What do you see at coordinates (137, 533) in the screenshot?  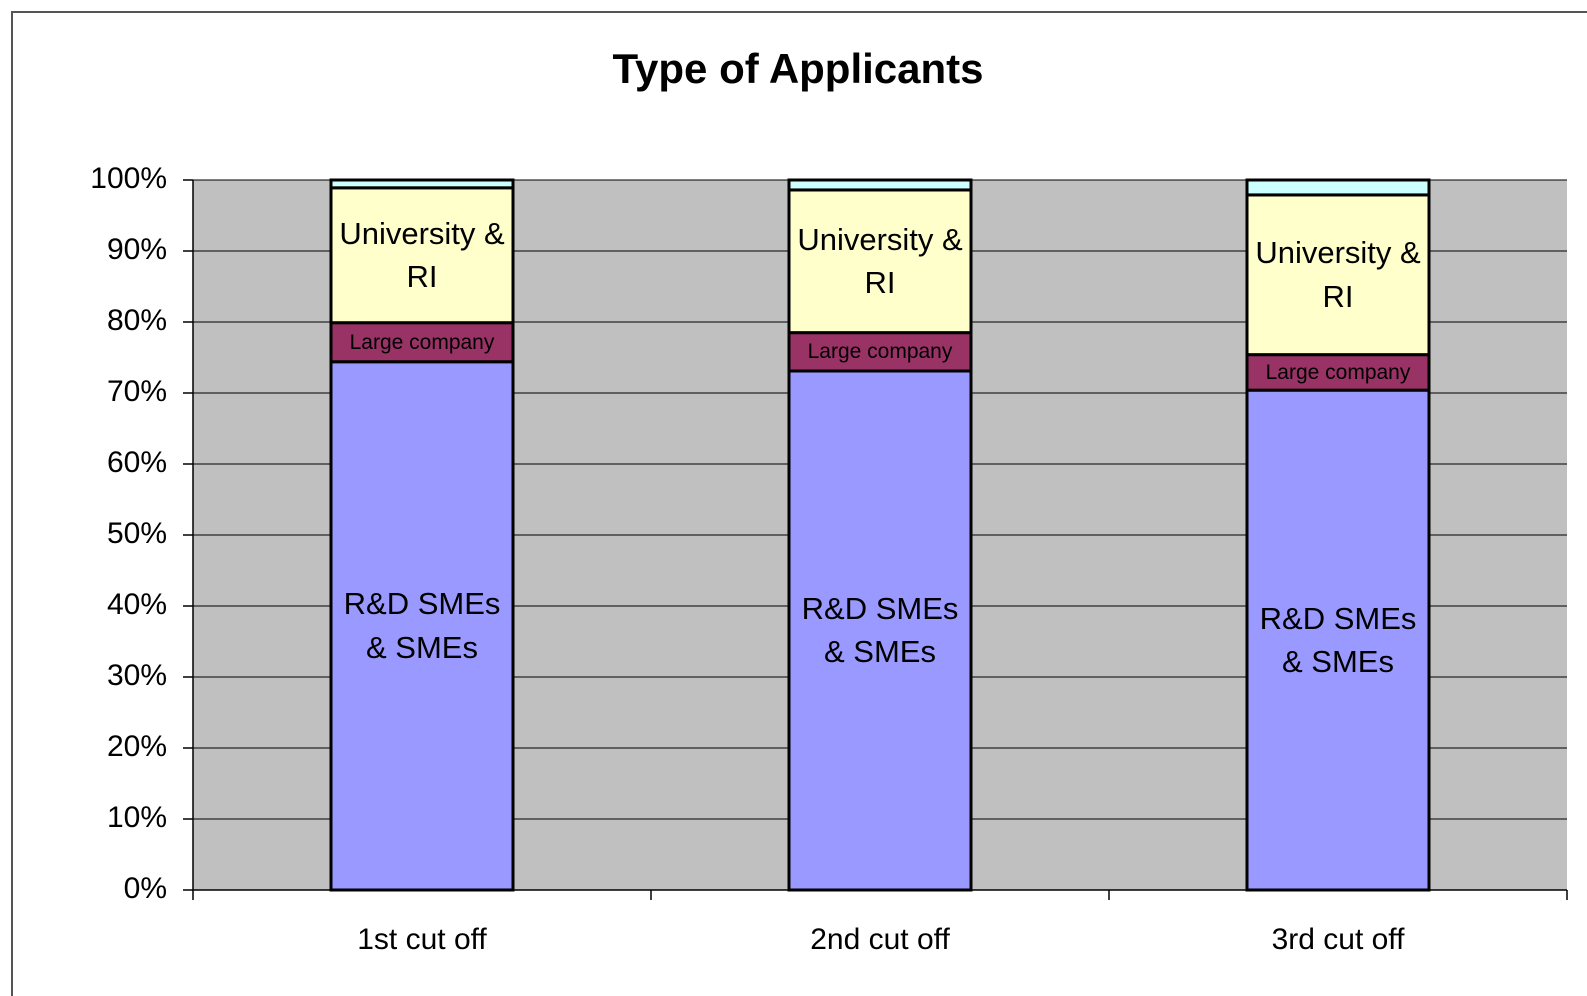 I see `y-tick-label: 50%` at bounding box center [137, 533].